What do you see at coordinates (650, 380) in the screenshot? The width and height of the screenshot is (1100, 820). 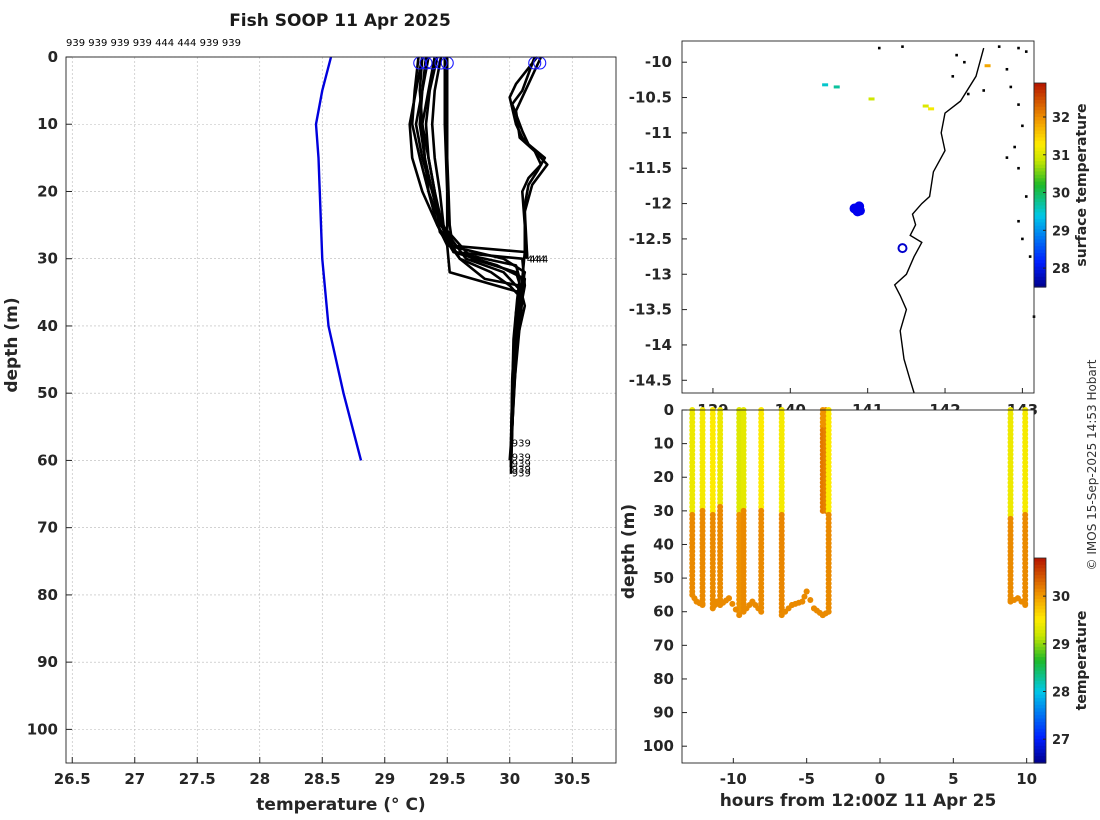 I see `map-y-tick-label: -14.5` at bounding box center [650, 380].